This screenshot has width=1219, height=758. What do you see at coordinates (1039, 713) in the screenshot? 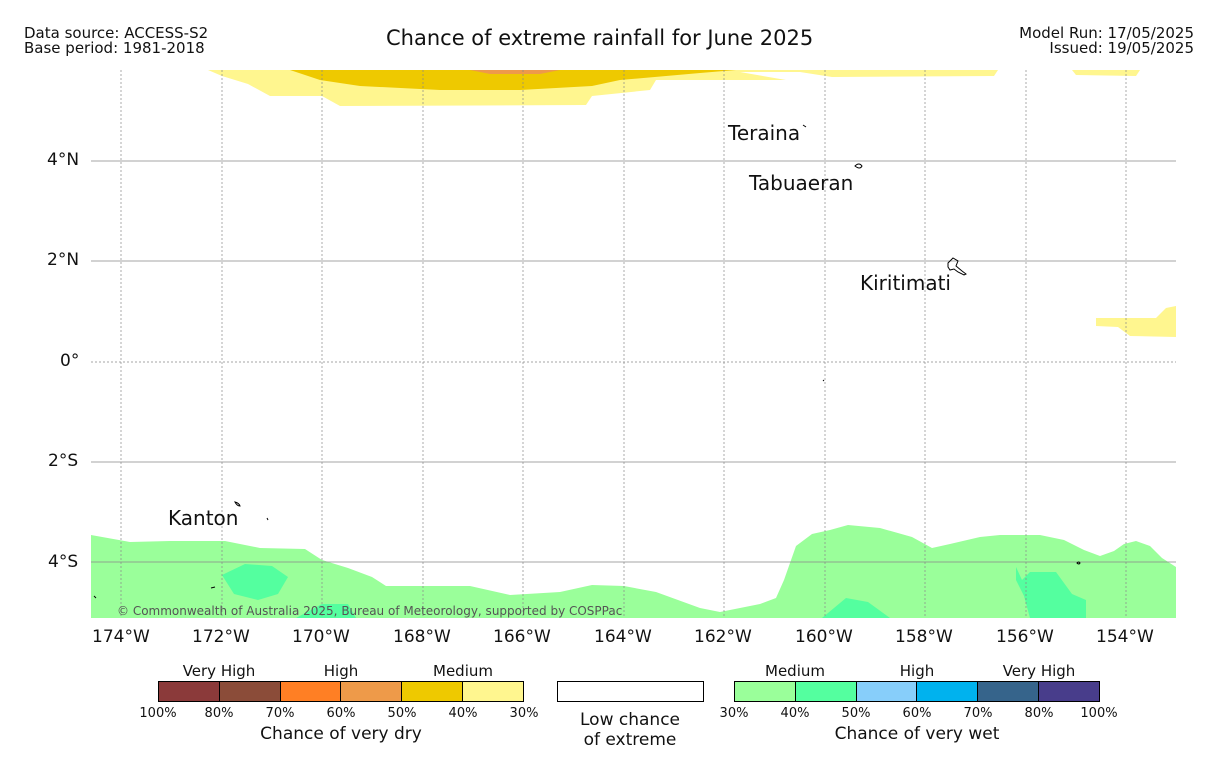
I see `legend-wet-pct-80: 80%` at bounding box center [1039, 713].